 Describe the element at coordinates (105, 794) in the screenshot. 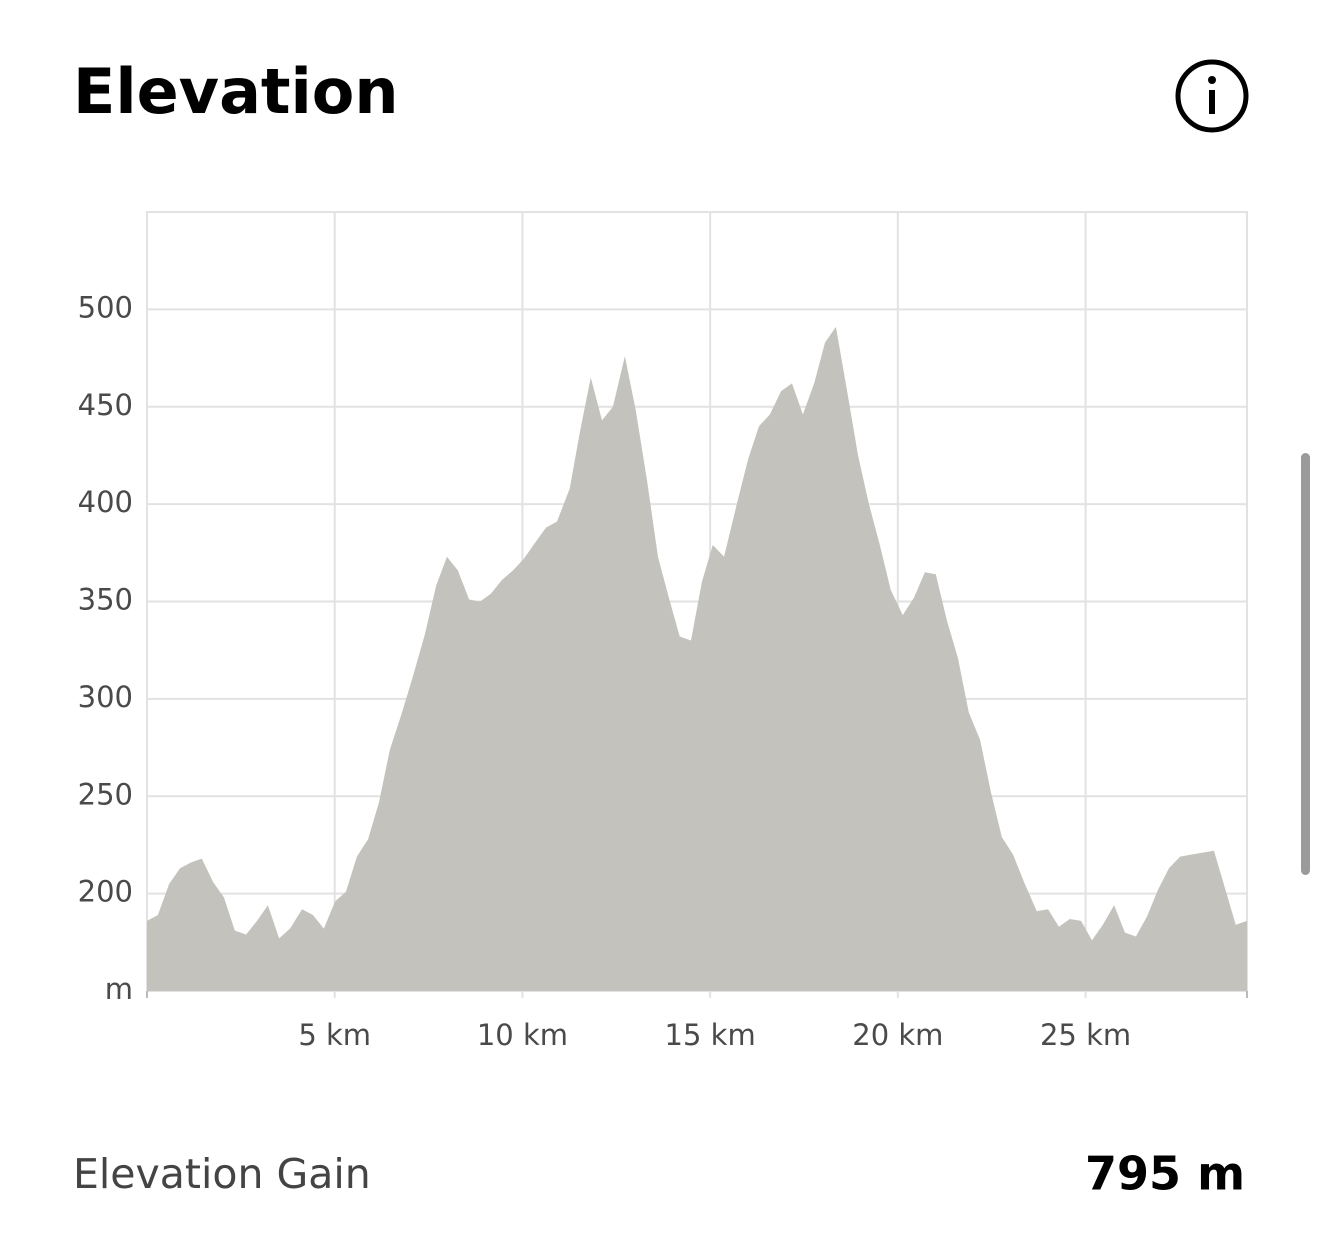

I see `y-tick-label: 250` at that location.